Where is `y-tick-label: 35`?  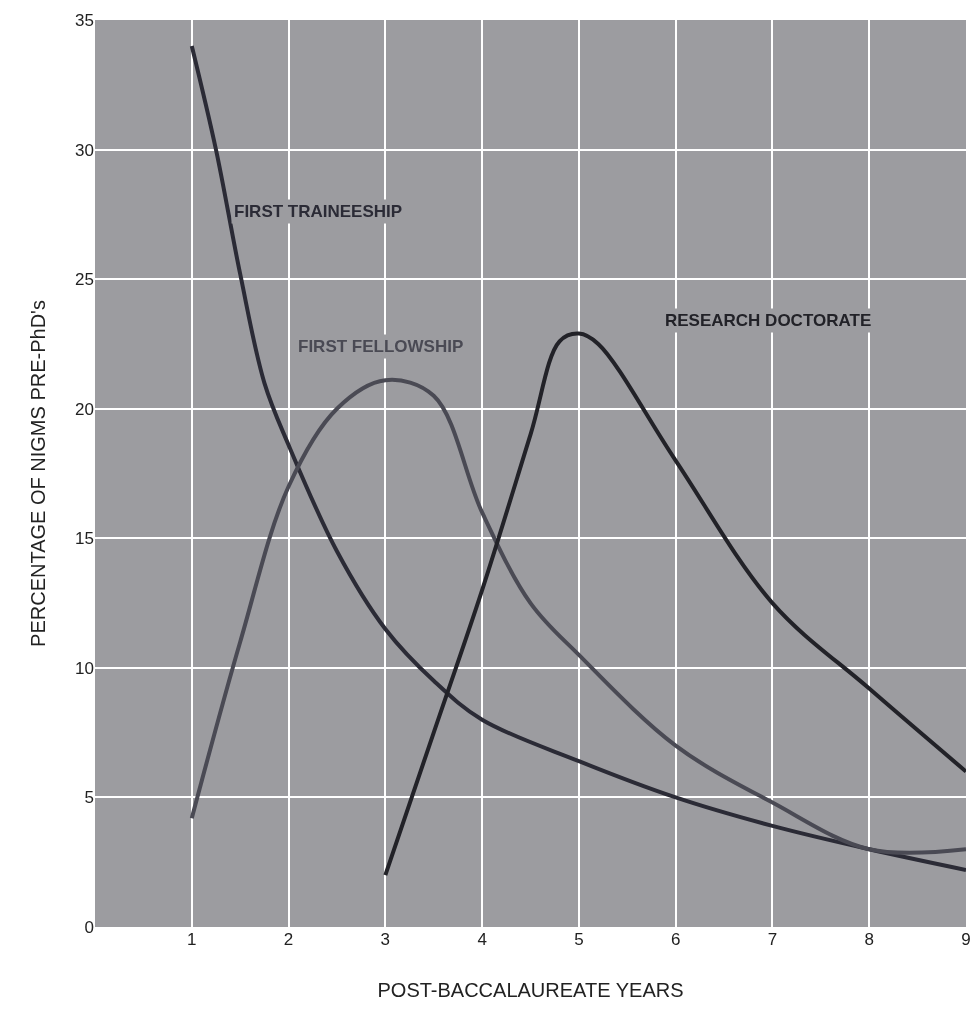
y-tick-label: 35 is located at coordinates (84, 20).